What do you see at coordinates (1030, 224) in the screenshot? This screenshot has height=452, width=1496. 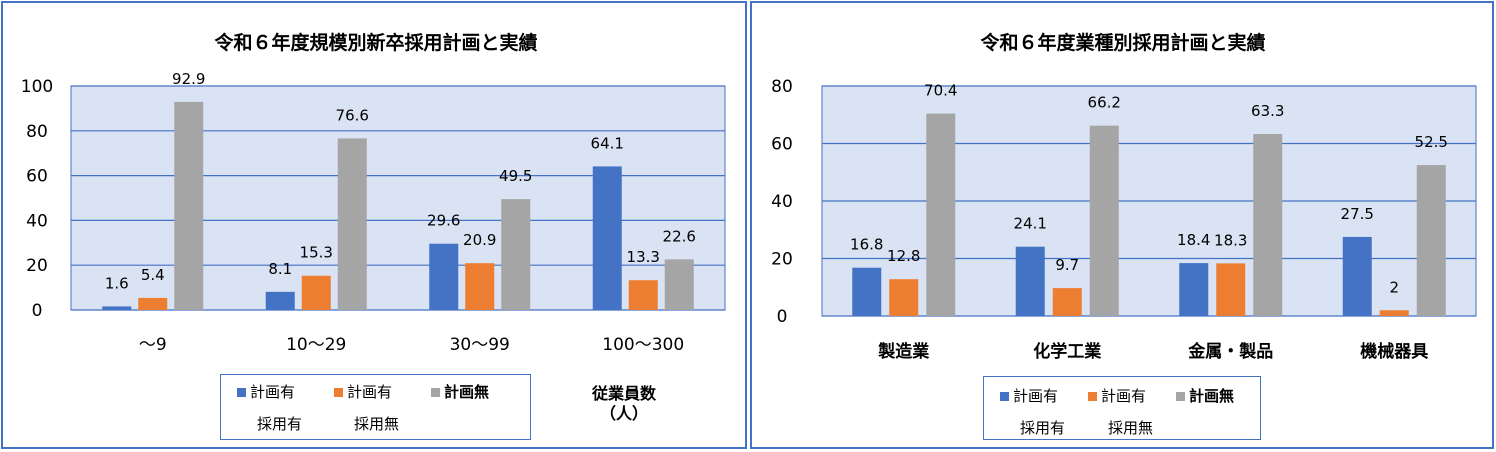 I see `data-label: 24.1` at bounding box center [1030, 224].